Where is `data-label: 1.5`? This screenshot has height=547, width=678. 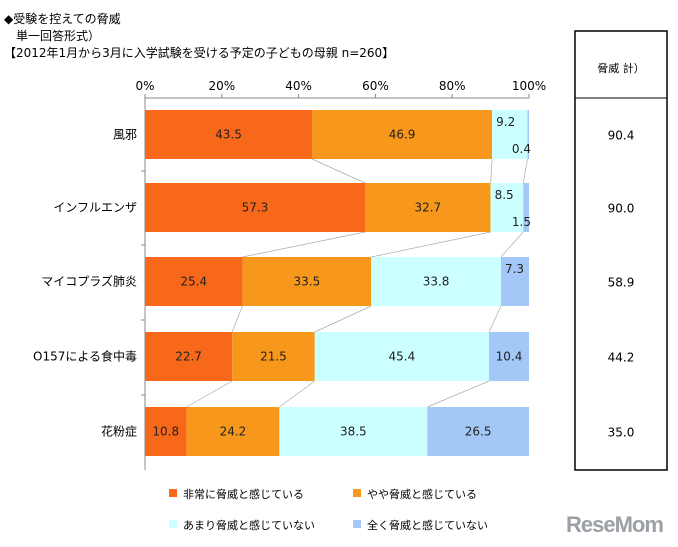 data-label: 1.5 is located at coordinates (521, 222).